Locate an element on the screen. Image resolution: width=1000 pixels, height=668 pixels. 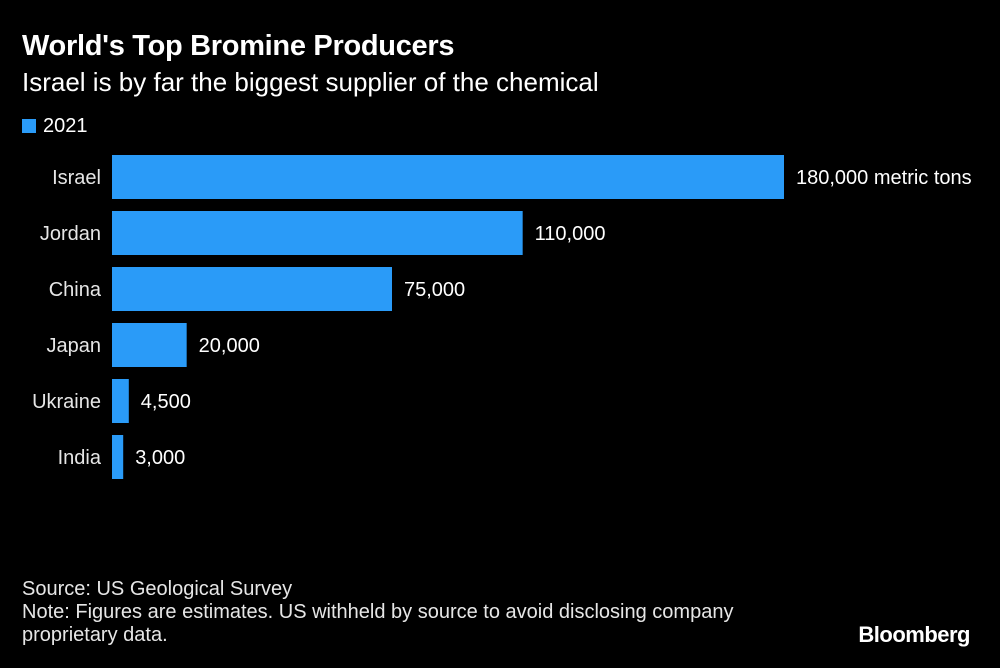
bar-ukraine is located at coordinates (120, 401).